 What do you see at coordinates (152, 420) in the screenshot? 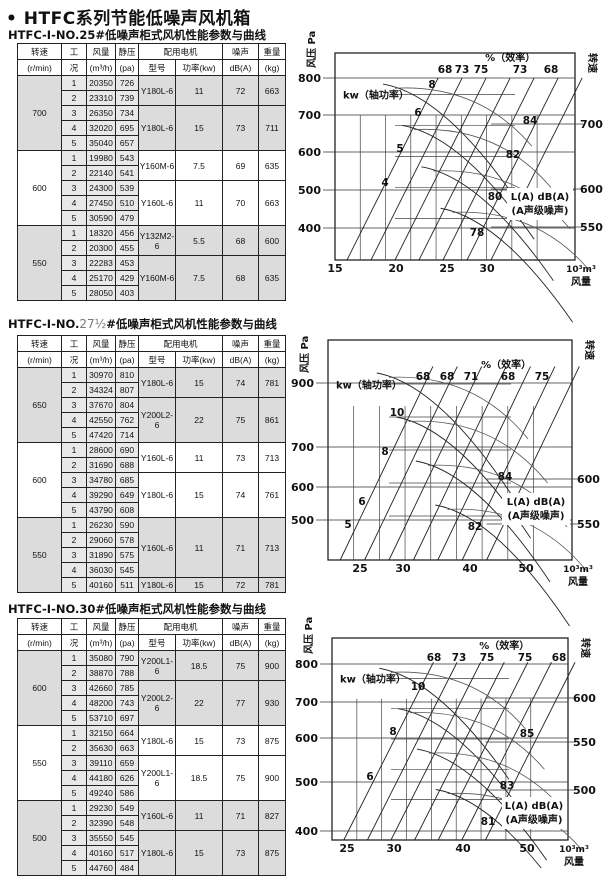
I see `table-row: 3 37670 804 Y200L2-6 22 75 861` at bounding box center [152, 420].